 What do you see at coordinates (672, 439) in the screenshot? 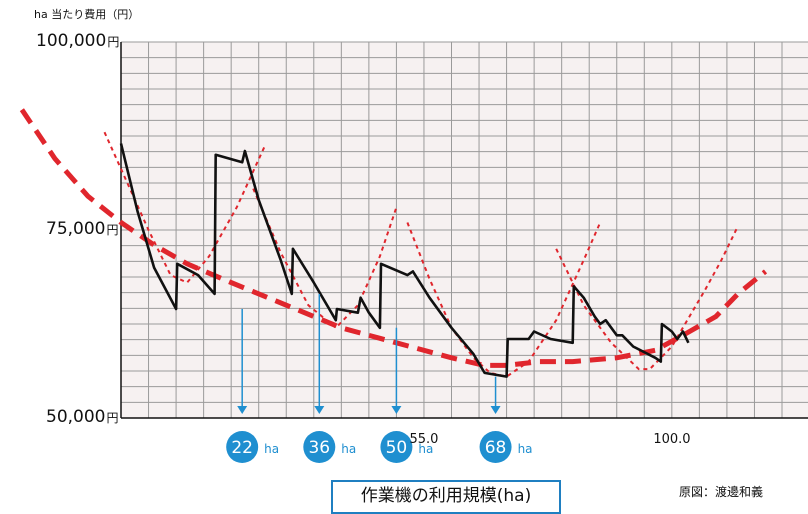
I see `x-tick-label: 100.0` at bounding box center [672, 439].